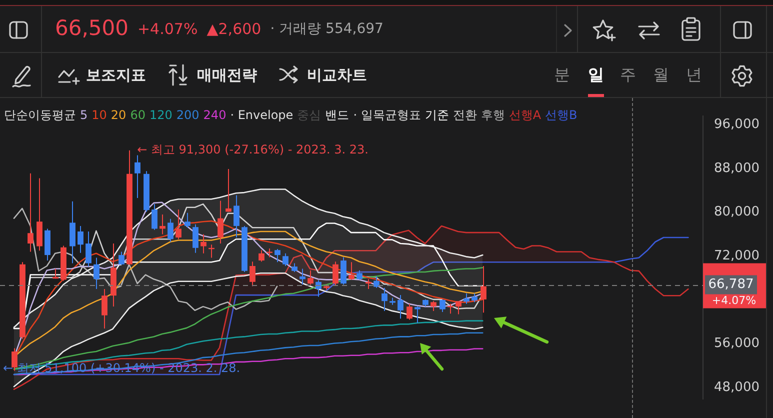 The height and width of the screenshot is (418, 773). What do you see at coordinates (214, 115) in the screenshot?
I see `text: 240` at bounding box center [214, 115].